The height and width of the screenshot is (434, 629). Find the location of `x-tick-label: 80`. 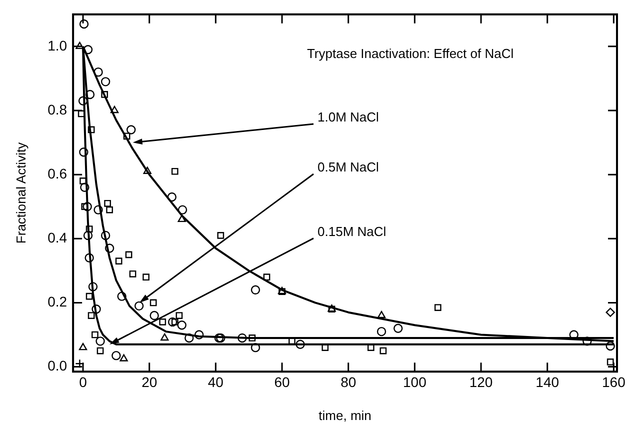

x-tick-label: 80 is located at coordinates (348, 382).